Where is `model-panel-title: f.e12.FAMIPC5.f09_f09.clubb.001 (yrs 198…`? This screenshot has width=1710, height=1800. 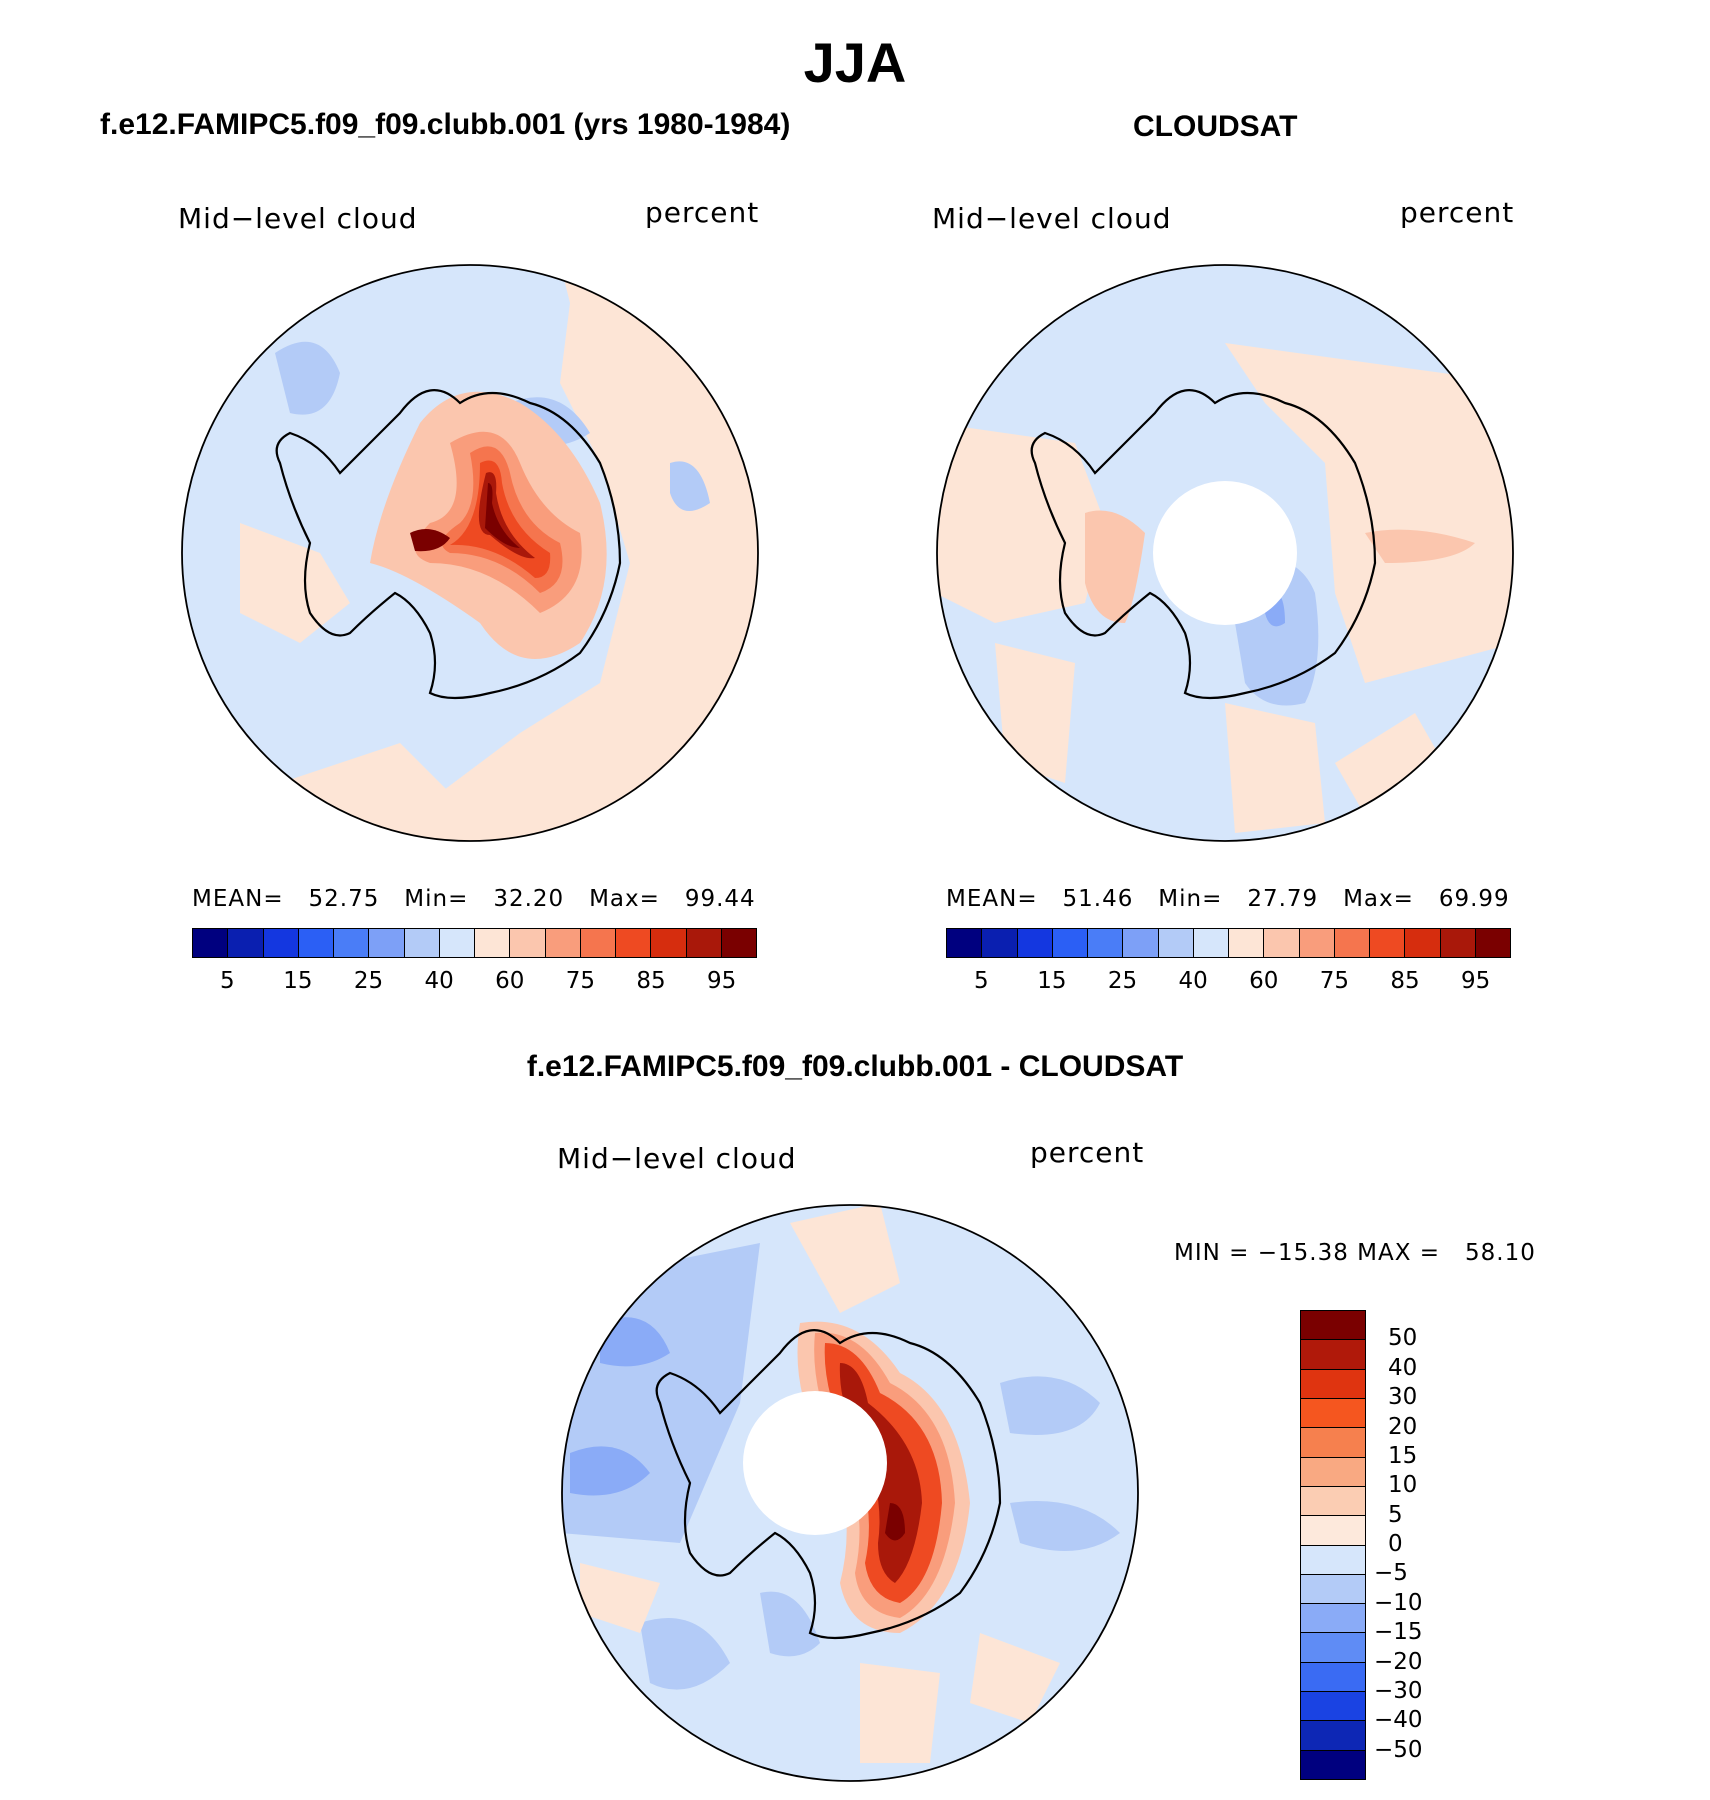
model-panel-title: f.e12.FAMIPC5.f09_f09.clubb.001 (yrs 198… is located at coordinates (445, 124).